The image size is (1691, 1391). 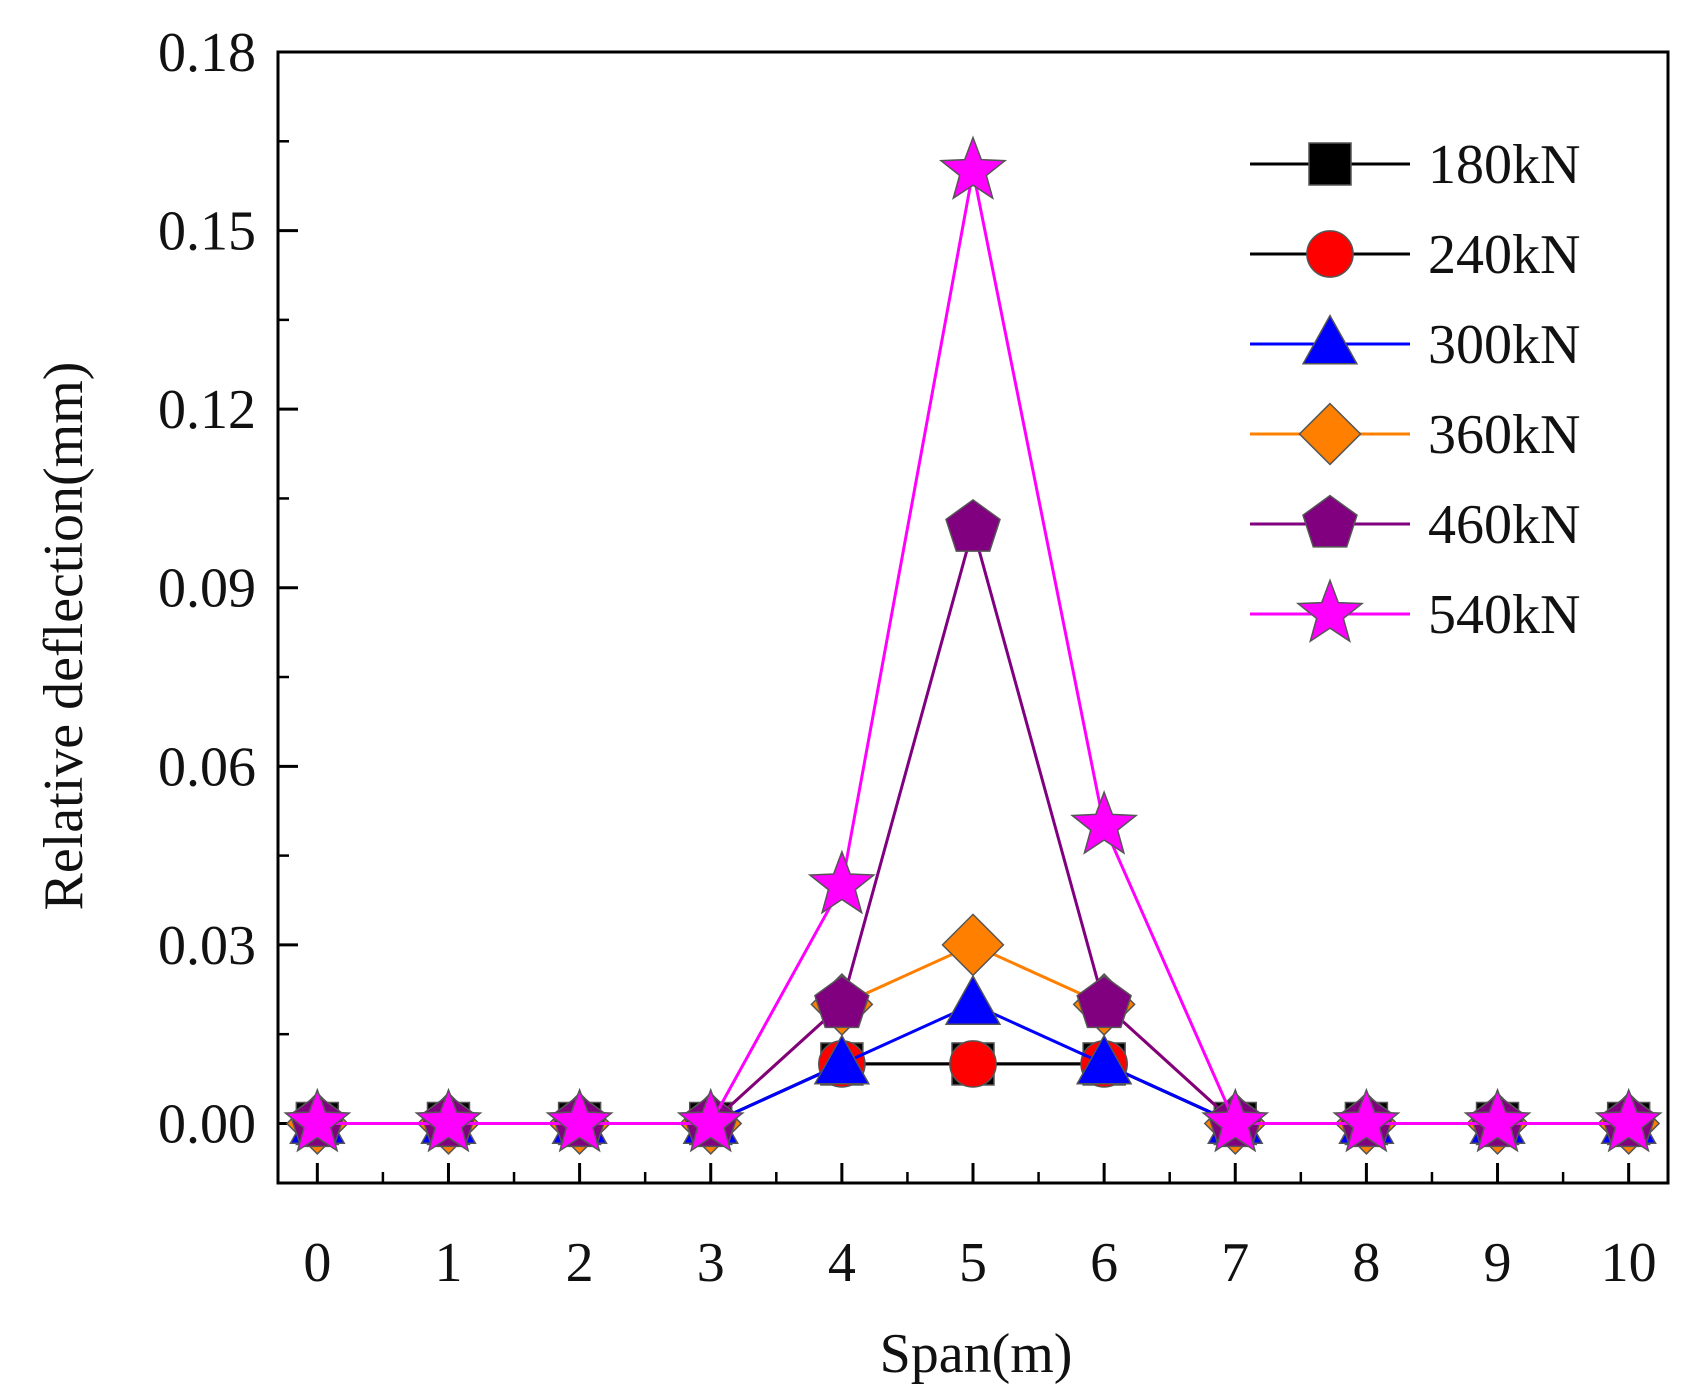 What do you see at coordinates (207, 946) in the screenshot?
I see `y-tick-label: 0.03` at bounding box center [207, 946].